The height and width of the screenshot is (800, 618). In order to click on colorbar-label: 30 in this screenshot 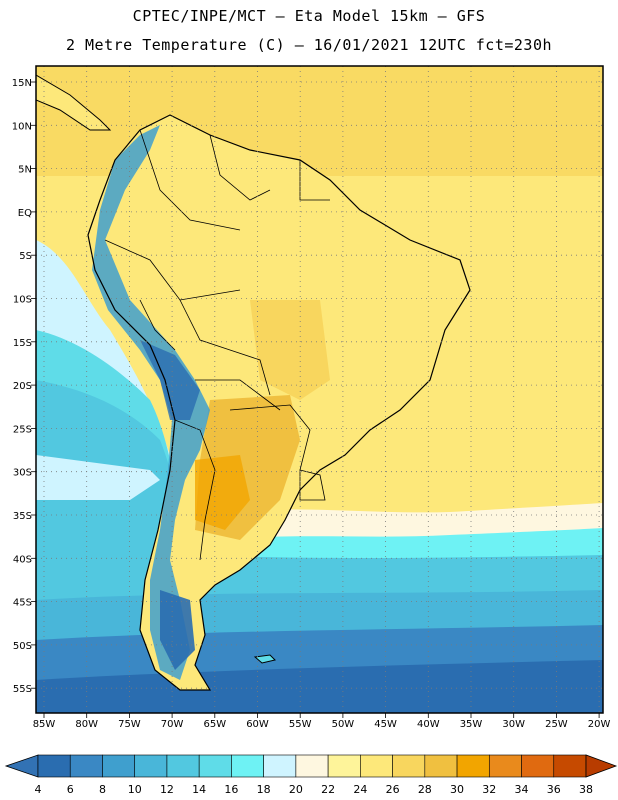, I will do `click(457, 789)`.